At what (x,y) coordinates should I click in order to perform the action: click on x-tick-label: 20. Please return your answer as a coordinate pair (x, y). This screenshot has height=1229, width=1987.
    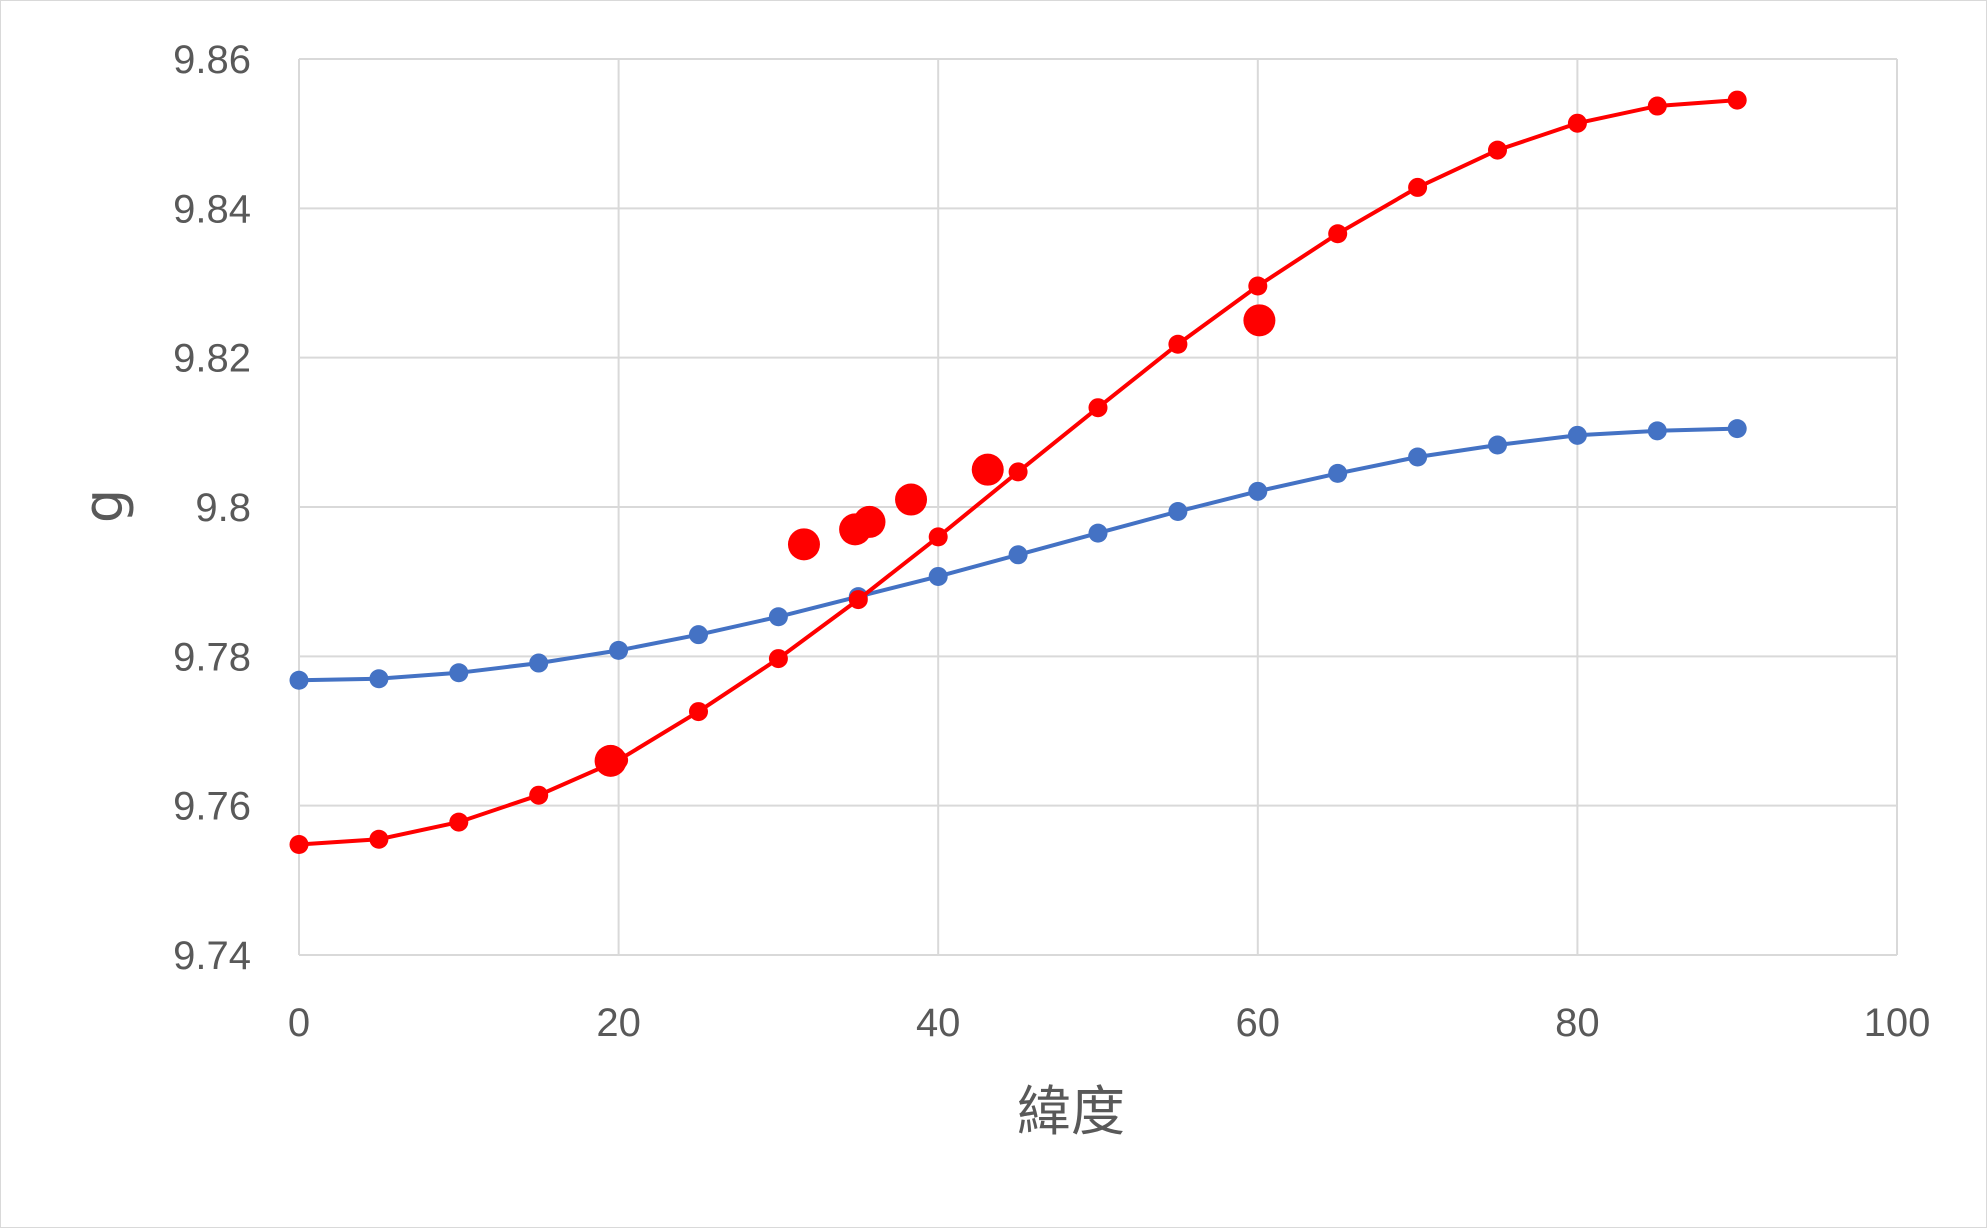
    Looking at the image, I should click on (618, 1023).